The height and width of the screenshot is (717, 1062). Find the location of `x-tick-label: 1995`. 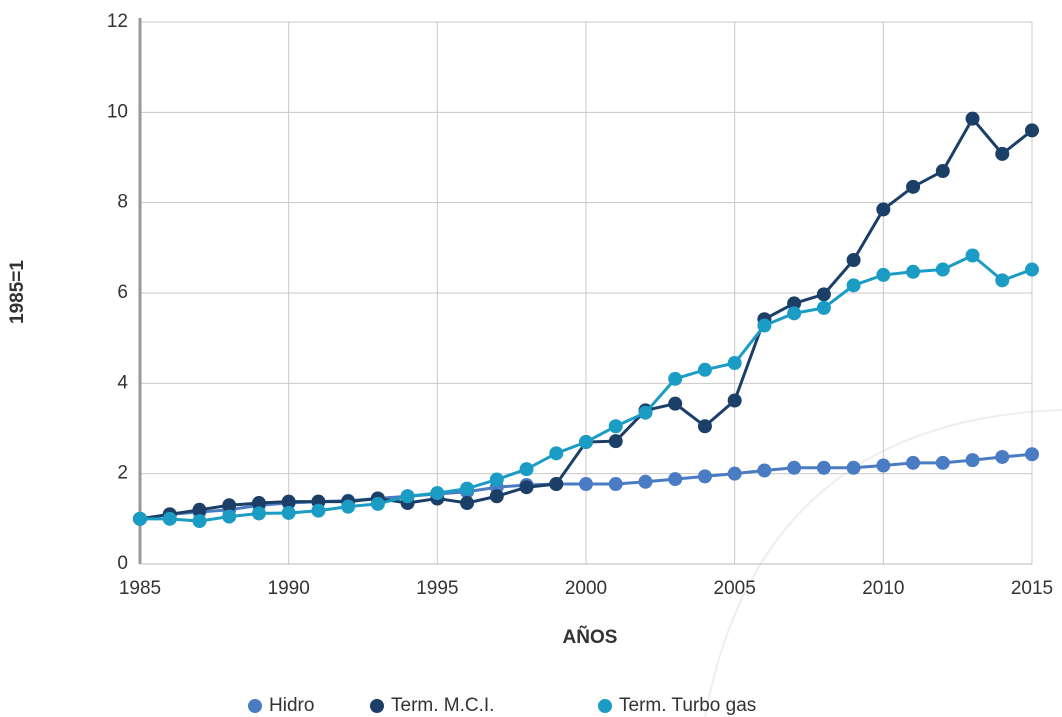

x-tick-label: 1995 is located at coordinates (437, 588).